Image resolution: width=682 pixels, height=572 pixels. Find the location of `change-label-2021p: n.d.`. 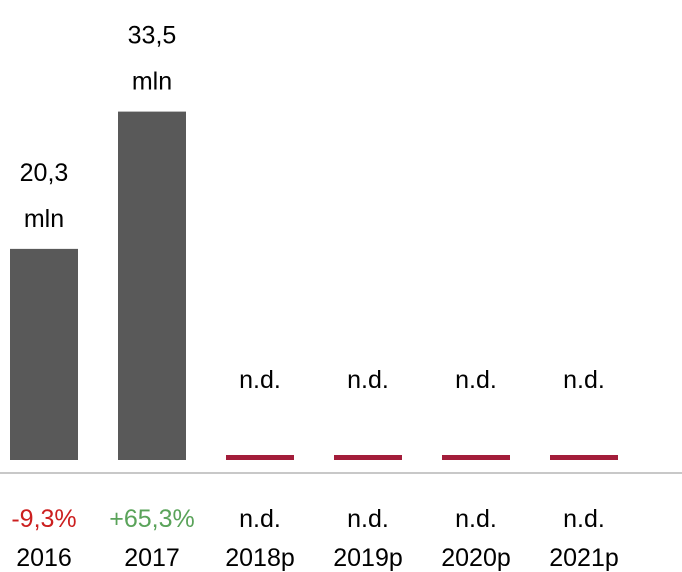

change-label-2021p: n.d. is located at coordinates (584, 519).